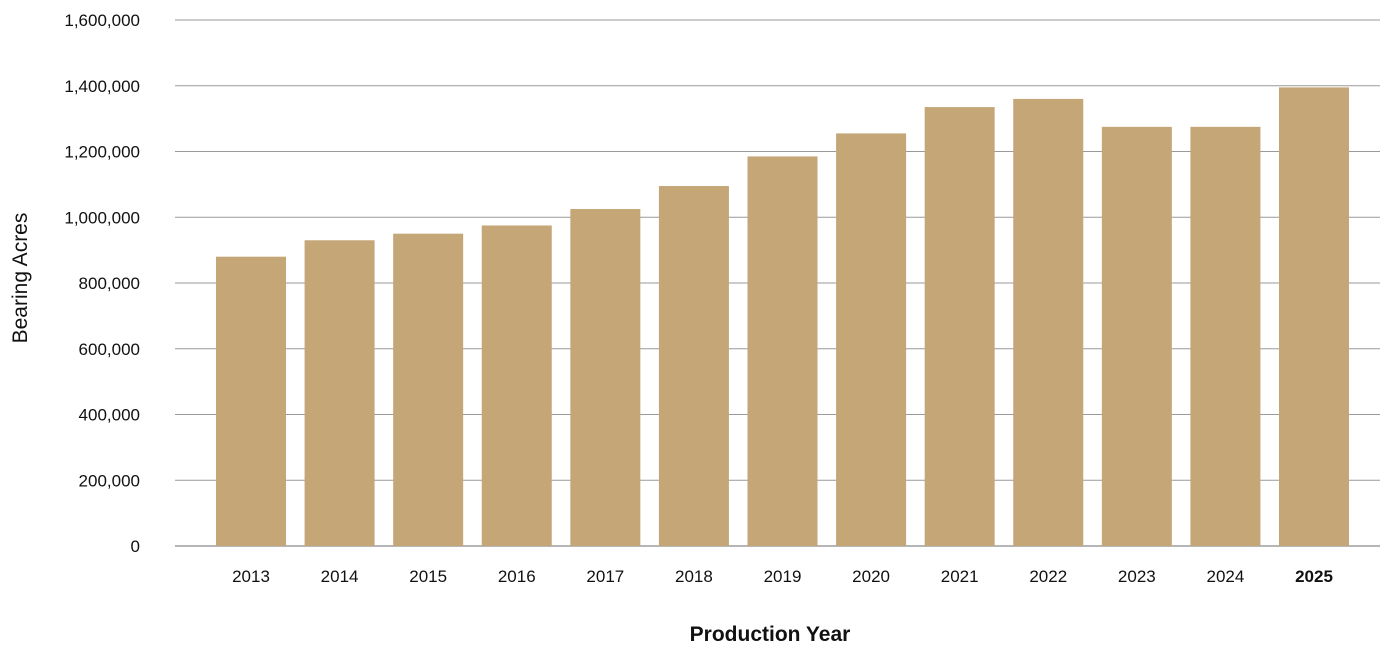 This screenshot has height=650, width=1385. I want to click on x-tick-label: 2017, so click(605, 576).